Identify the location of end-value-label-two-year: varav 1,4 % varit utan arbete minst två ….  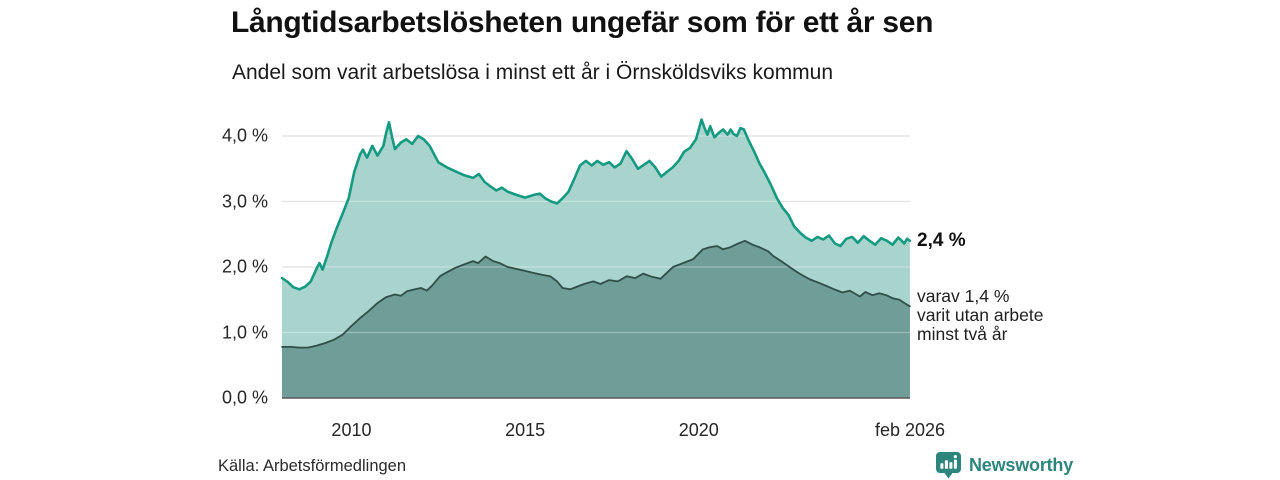
(980, 315).